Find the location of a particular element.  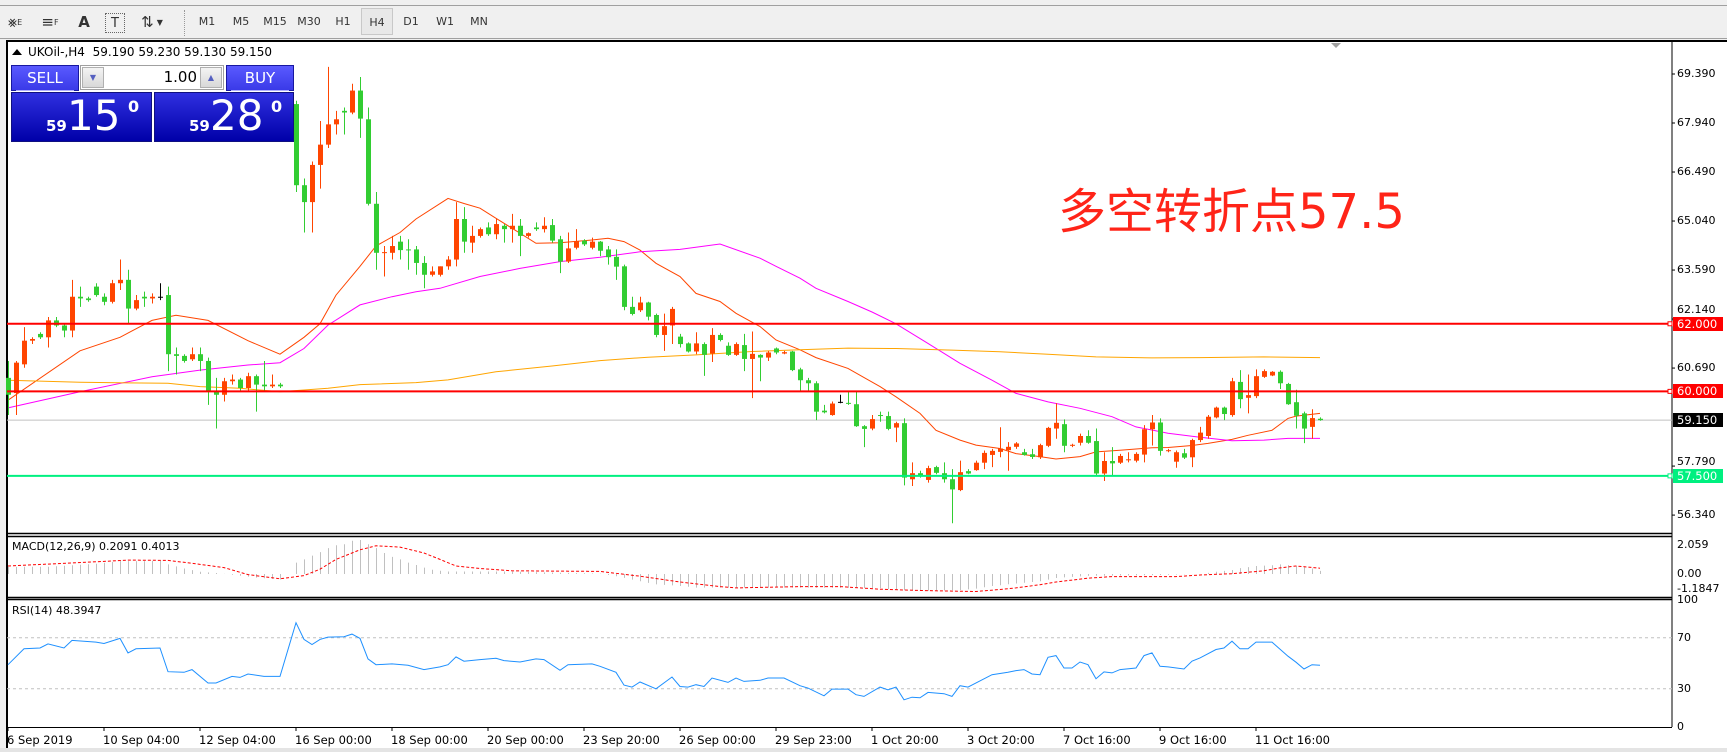

time-axis-label: 6 Sep 2019 is located at coordinates (40, 740).